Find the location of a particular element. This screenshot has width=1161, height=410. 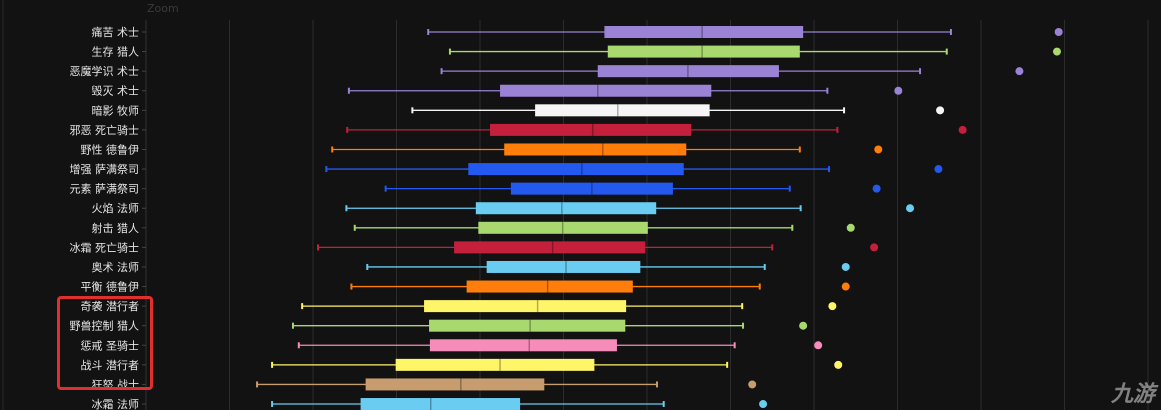

category-label: 冰霜 法师 is located at coordinates (116, 403).